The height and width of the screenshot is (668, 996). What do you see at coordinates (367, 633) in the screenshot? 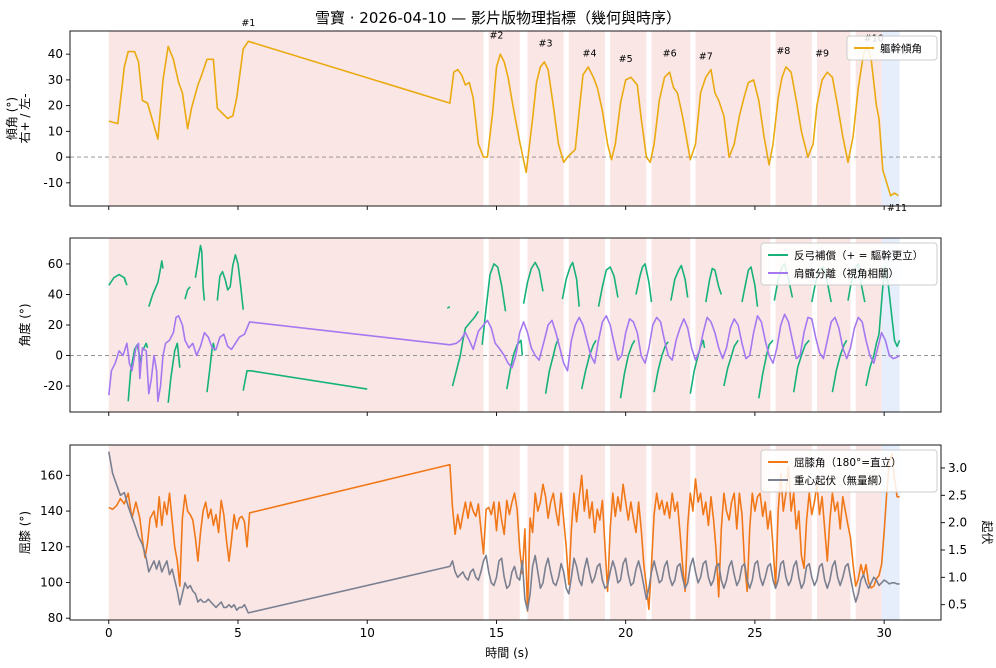
I see `x-tick-label: 10` at bounding box center [367, 633].